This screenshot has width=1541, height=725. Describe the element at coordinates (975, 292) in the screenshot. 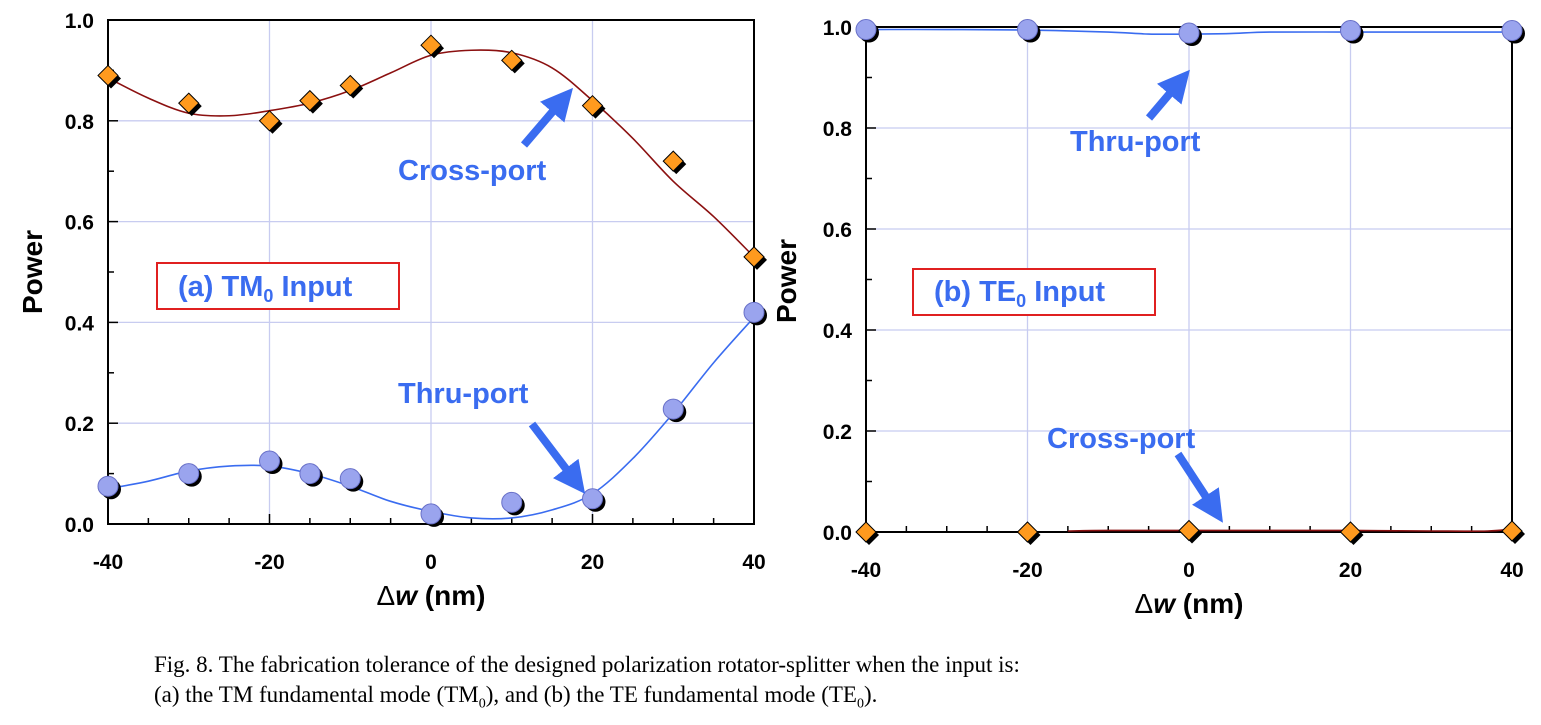

I see `panel-label-main: (b) TE` at that location.